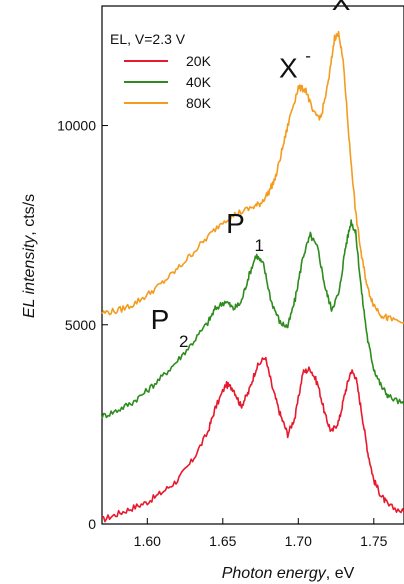 The image size is (404, 584). I want to click on peak-label: P2, so click(170, 327).